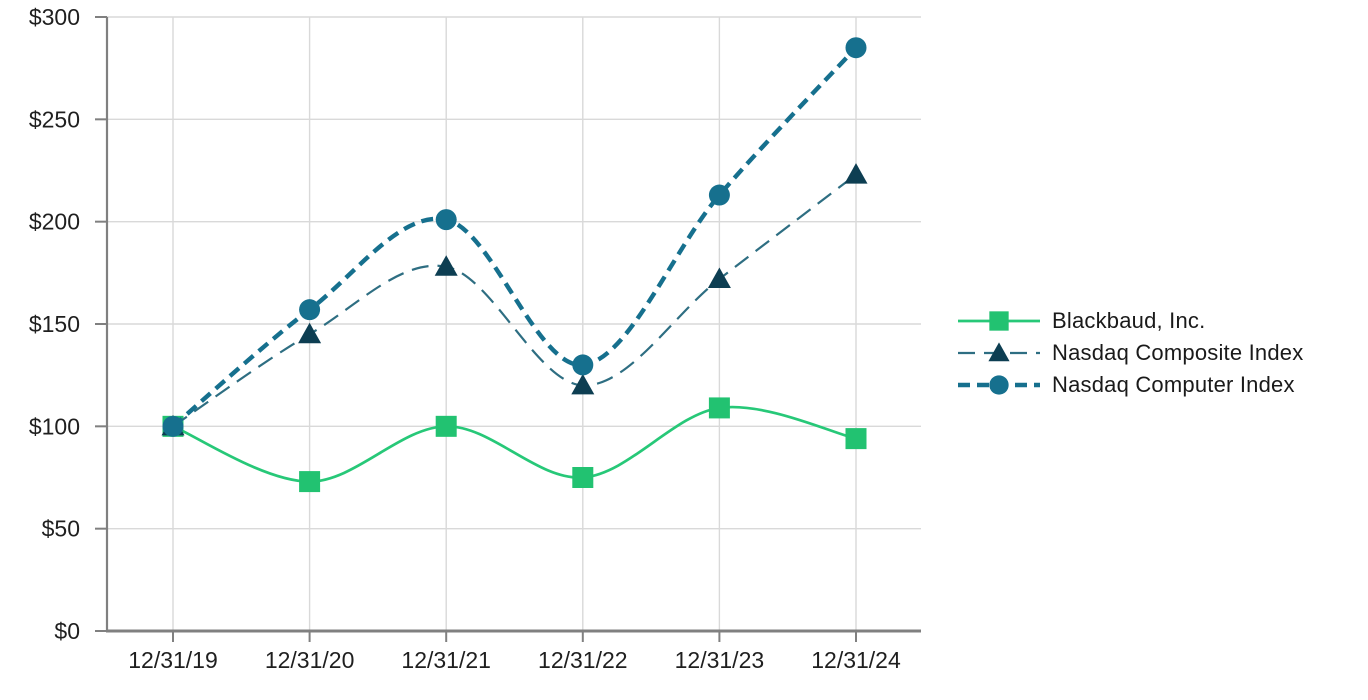  I want to click on legend-item-nasdaq-computer: Nasdaq Computer Index, so click(1129, 384).